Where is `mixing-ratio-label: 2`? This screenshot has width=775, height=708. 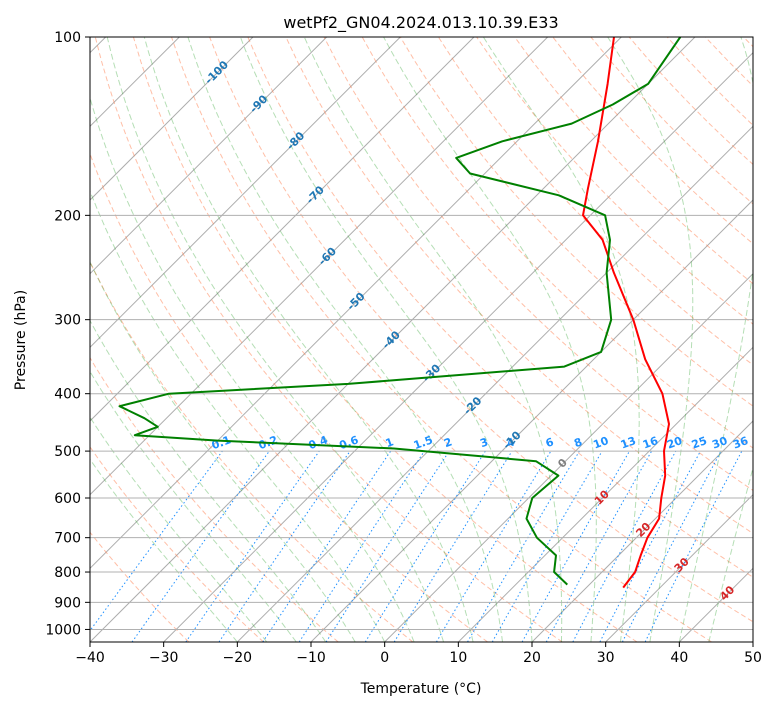
mixing-ratio-label: 2 is located at coordinates (448, 442).